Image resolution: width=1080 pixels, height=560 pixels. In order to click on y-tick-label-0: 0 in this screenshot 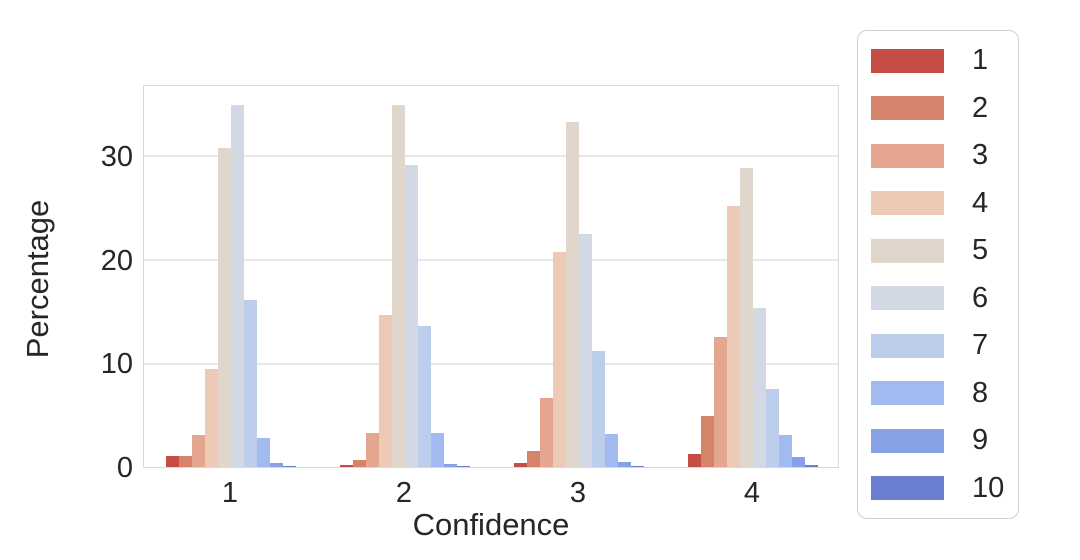, I will do `click(124, 468)`.